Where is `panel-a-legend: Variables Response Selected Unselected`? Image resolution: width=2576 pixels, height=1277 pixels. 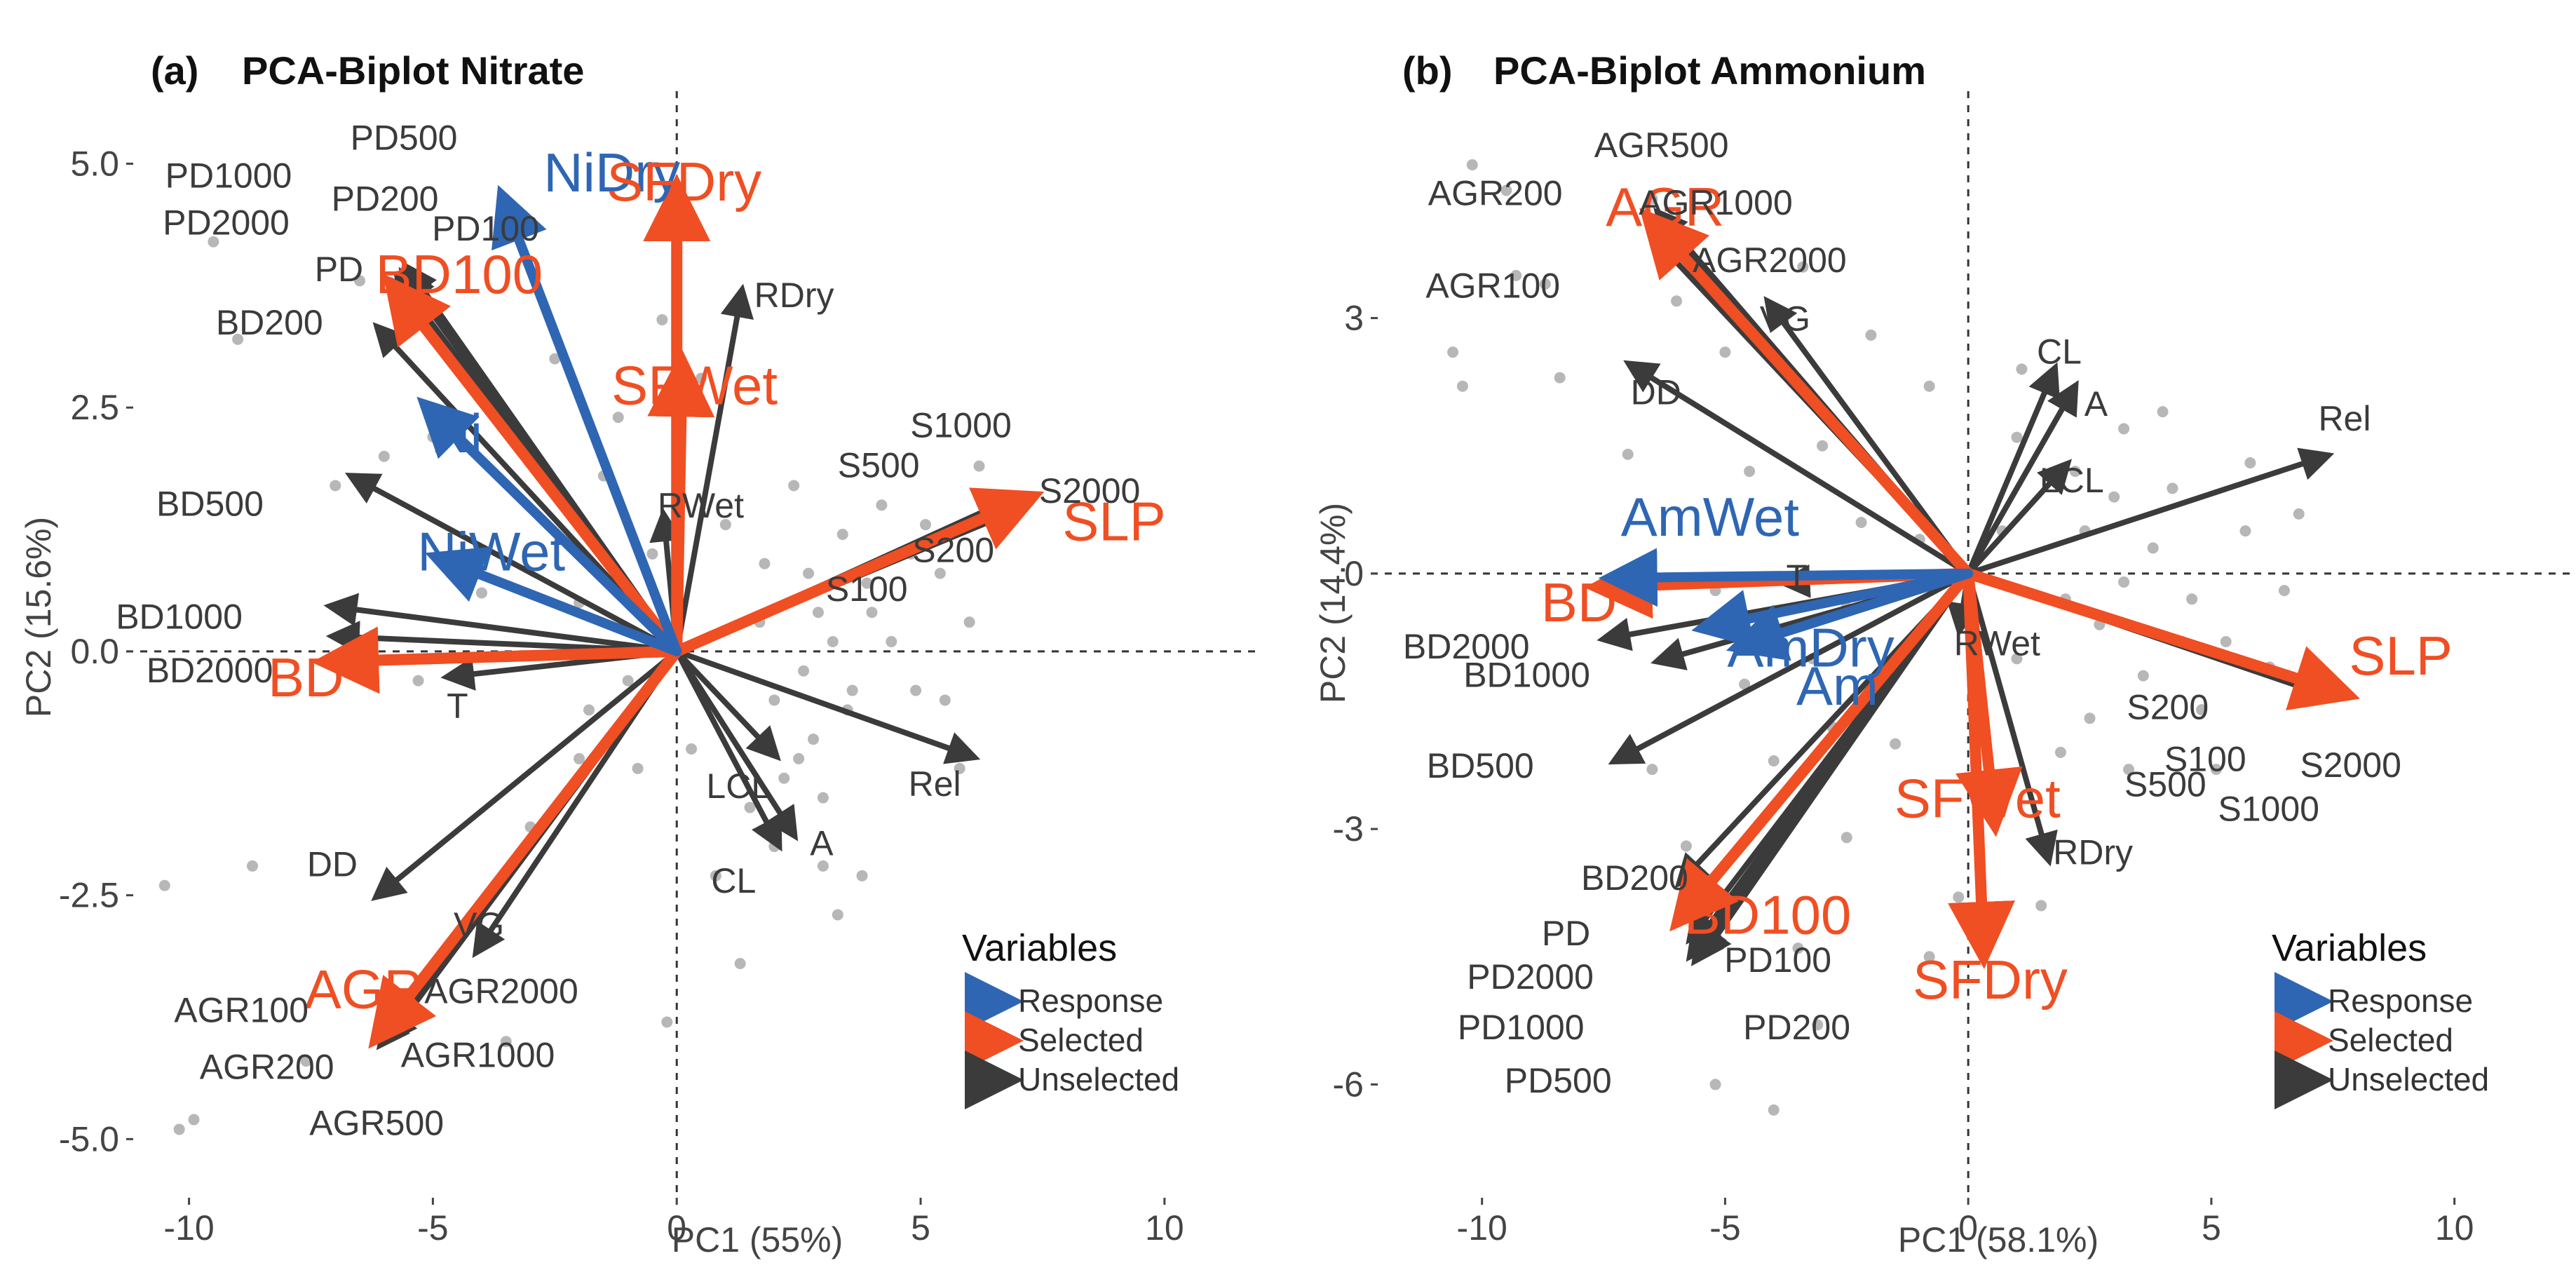 panel-a-legend: Variables Response Selected Unselected is located at coordinates (1070, 1018).